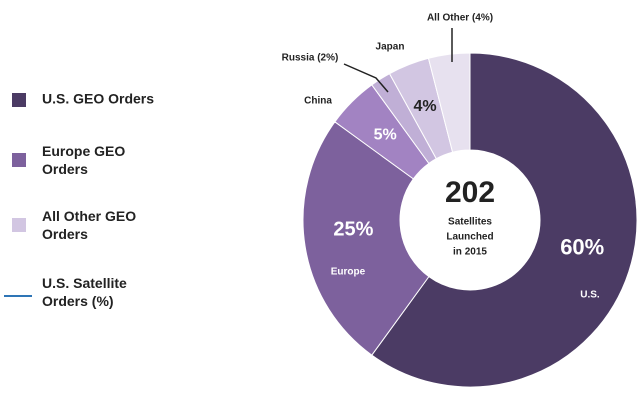 The height and width of the screenshot is (405, 637). I want to click on legend-label: Europe GEO Orders, so click(83, 160).